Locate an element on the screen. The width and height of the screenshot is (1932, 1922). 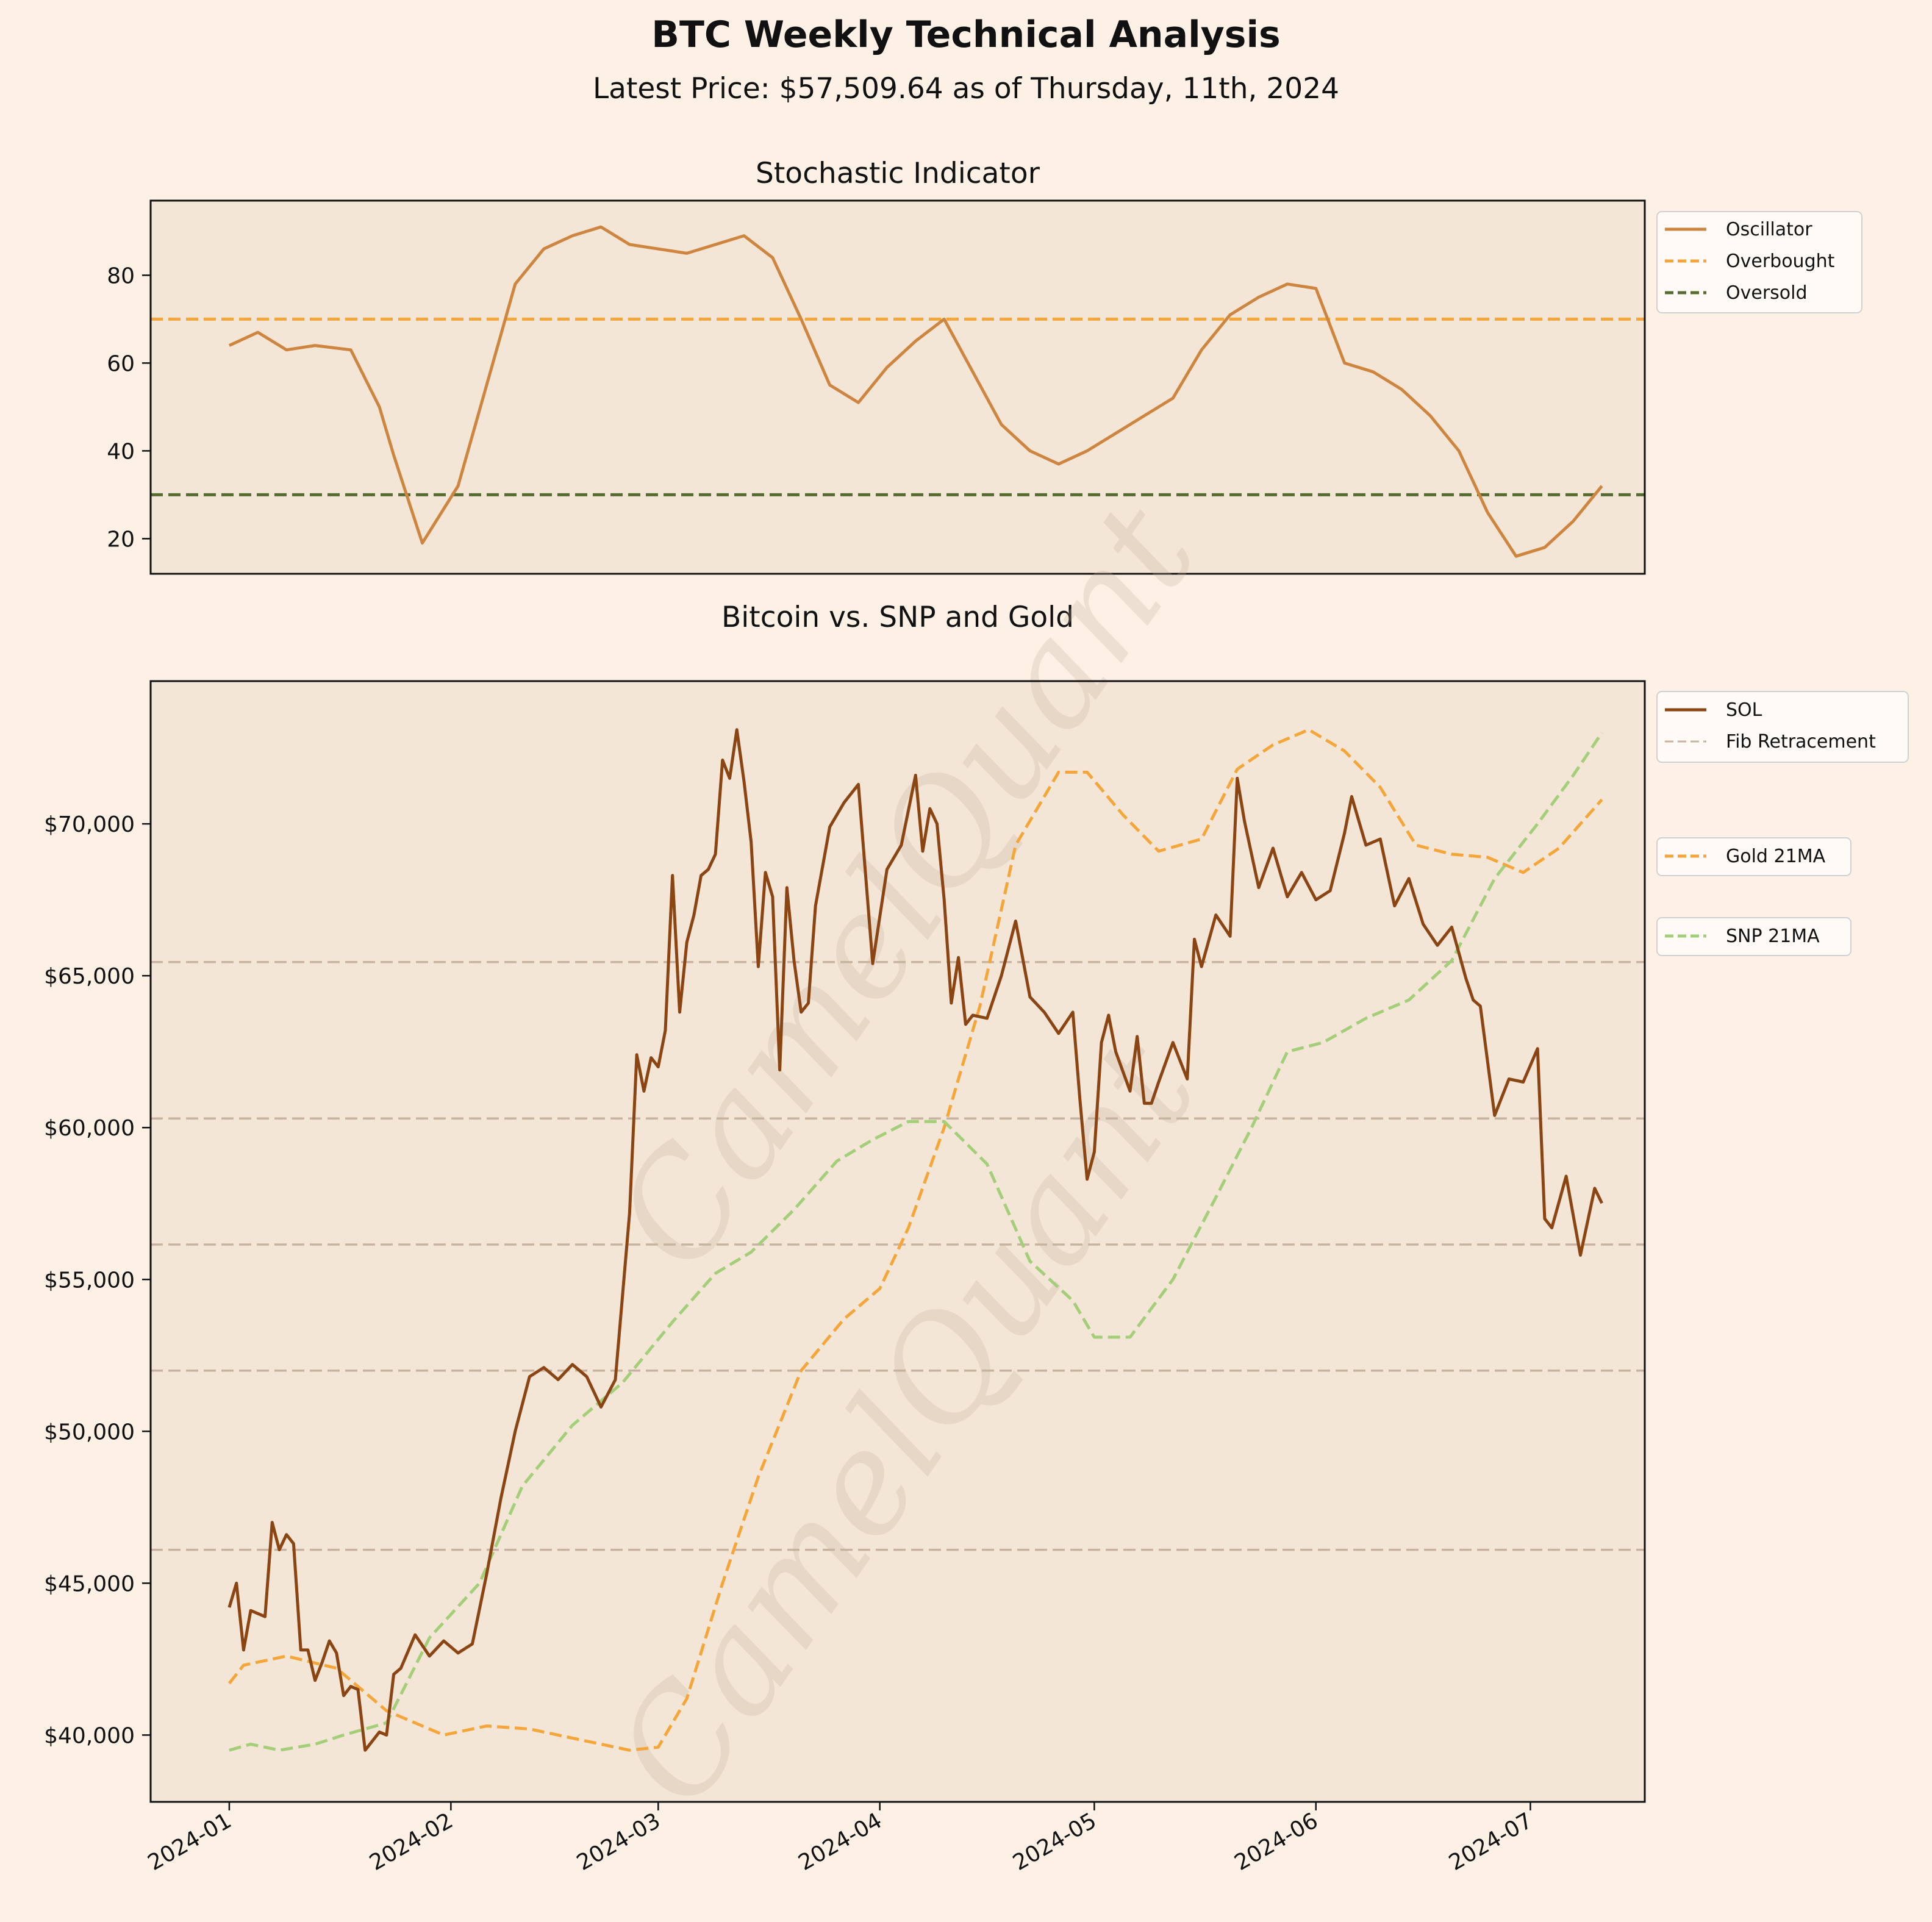
stochastic-ytick-label: 20 is located at coordinates (121, 539).